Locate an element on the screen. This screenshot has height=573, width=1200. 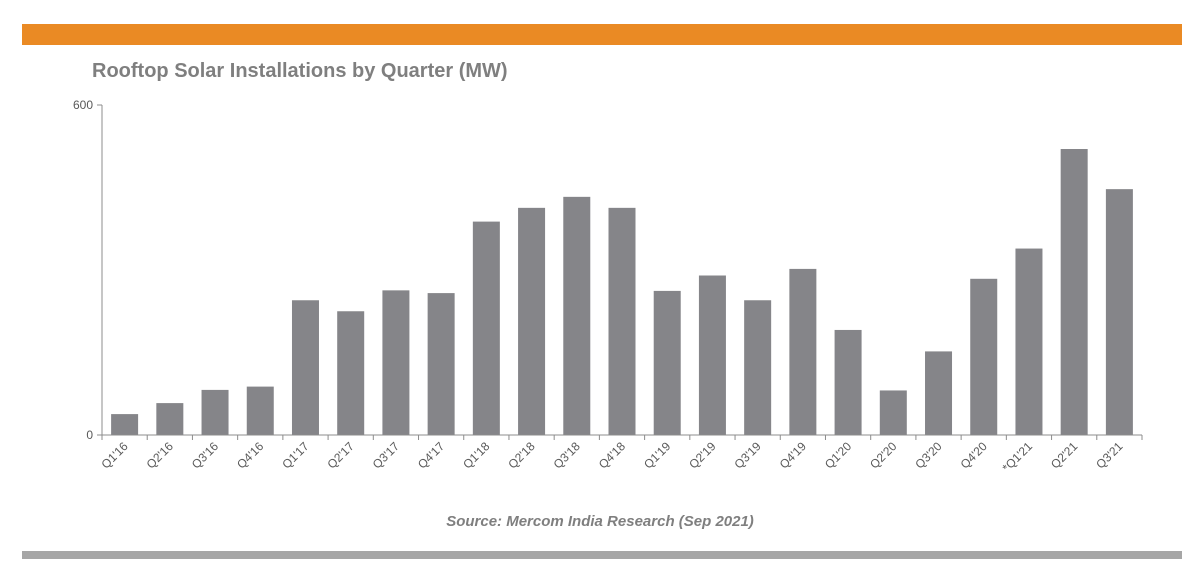
y-tick-labels-group: 0 600 is located at coordinates (83, 270).